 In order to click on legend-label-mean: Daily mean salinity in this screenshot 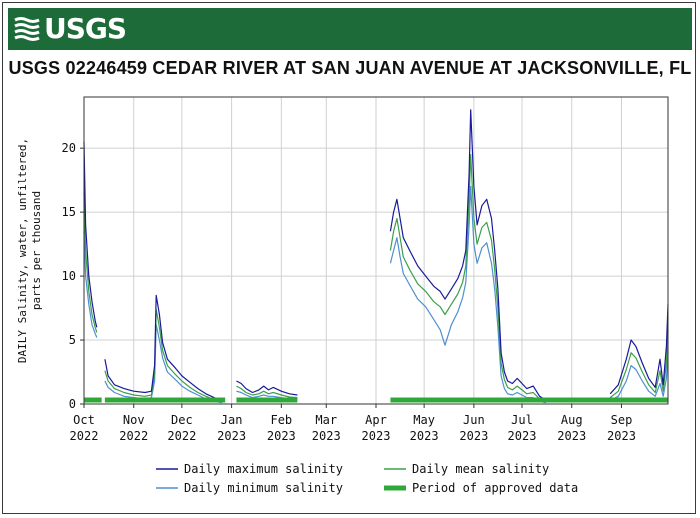, I will do `click(480, 469)`.